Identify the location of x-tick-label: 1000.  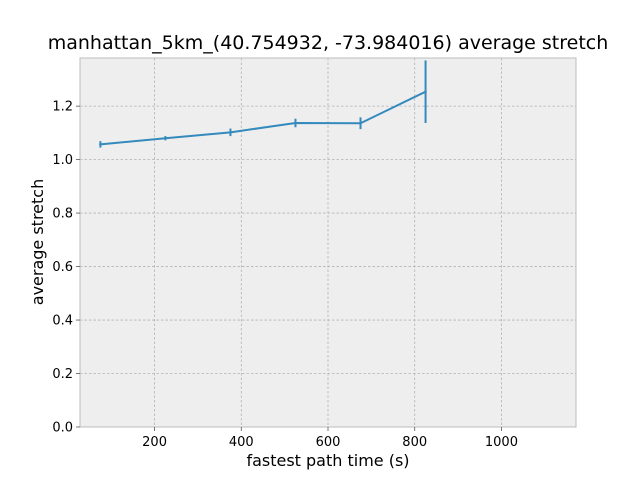
(501, 442).